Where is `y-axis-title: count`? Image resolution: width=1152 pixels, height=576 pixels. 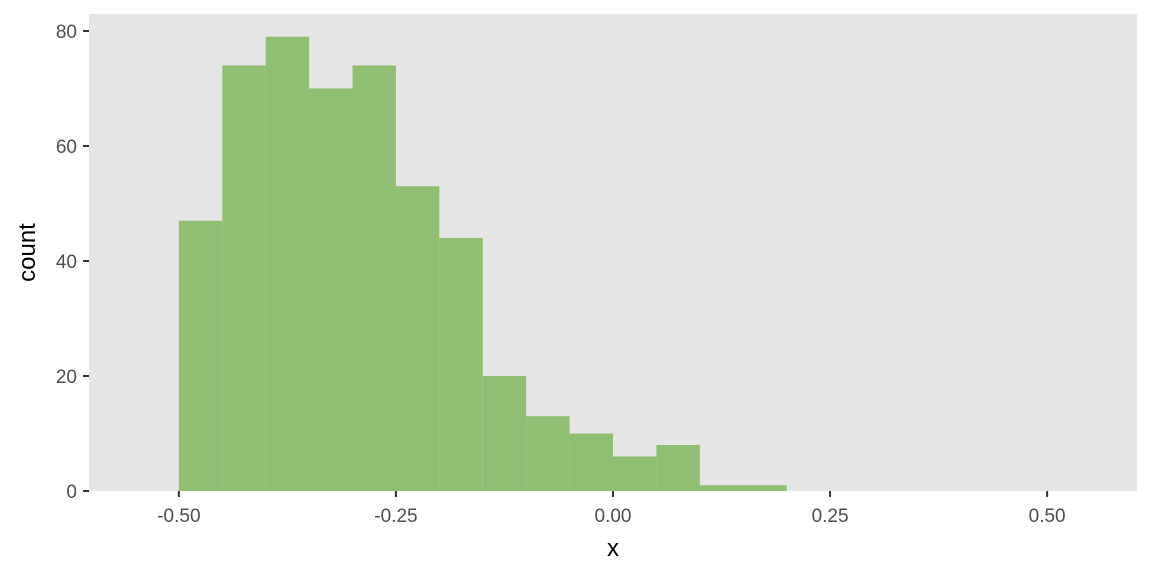 y-axis-title: count is located at coordinates (27, 252).